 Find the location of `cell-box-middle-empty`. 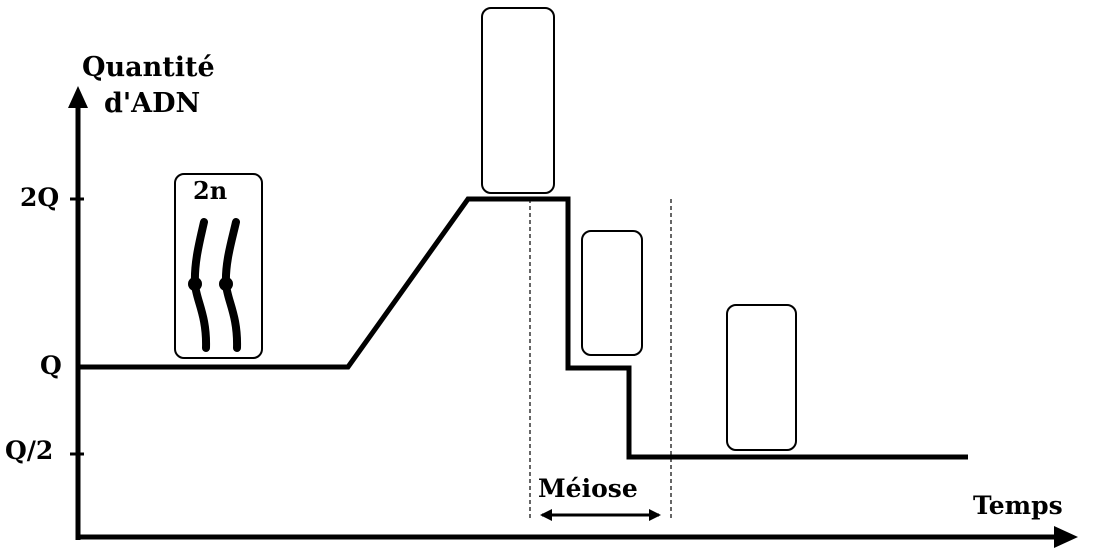

cell-box-middle-empty is located at coordinates (612, 293).